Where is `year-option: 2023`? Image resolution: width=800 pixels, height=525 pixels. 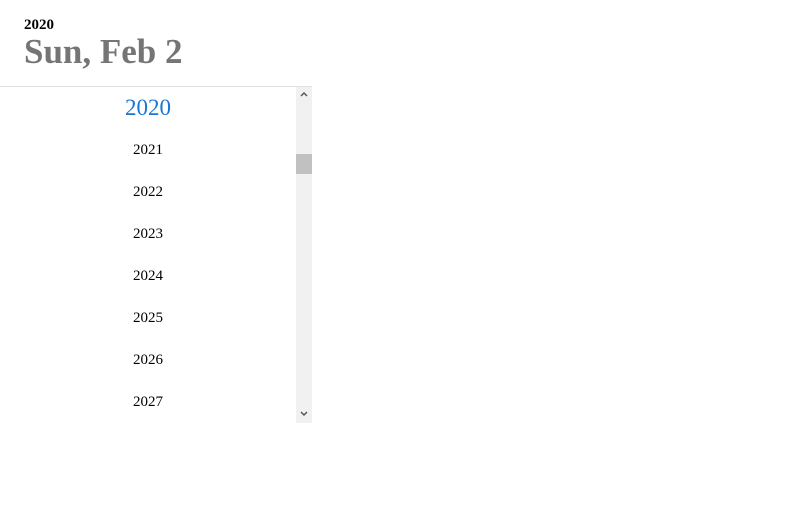 year-option: 2023 is located at coordinates (148, 234).